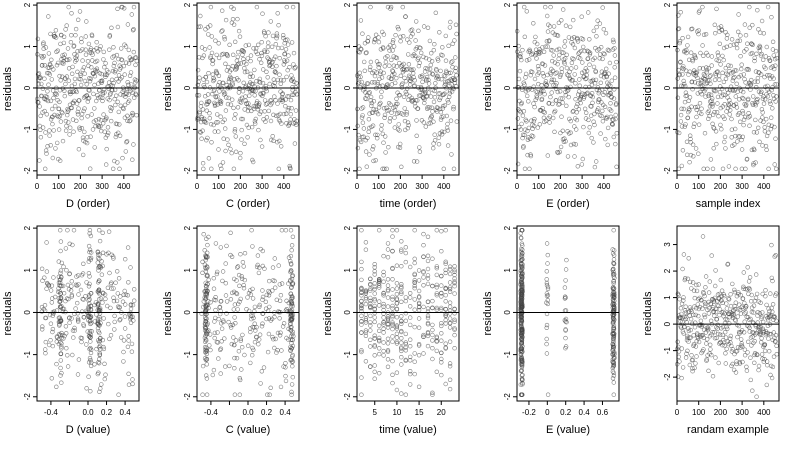 This screenshot has height=450, width=800. What do you see at coordinates (604, 186) in the screenshot?
I see `x-tick-label: 400` at bounding box center [604, 186].